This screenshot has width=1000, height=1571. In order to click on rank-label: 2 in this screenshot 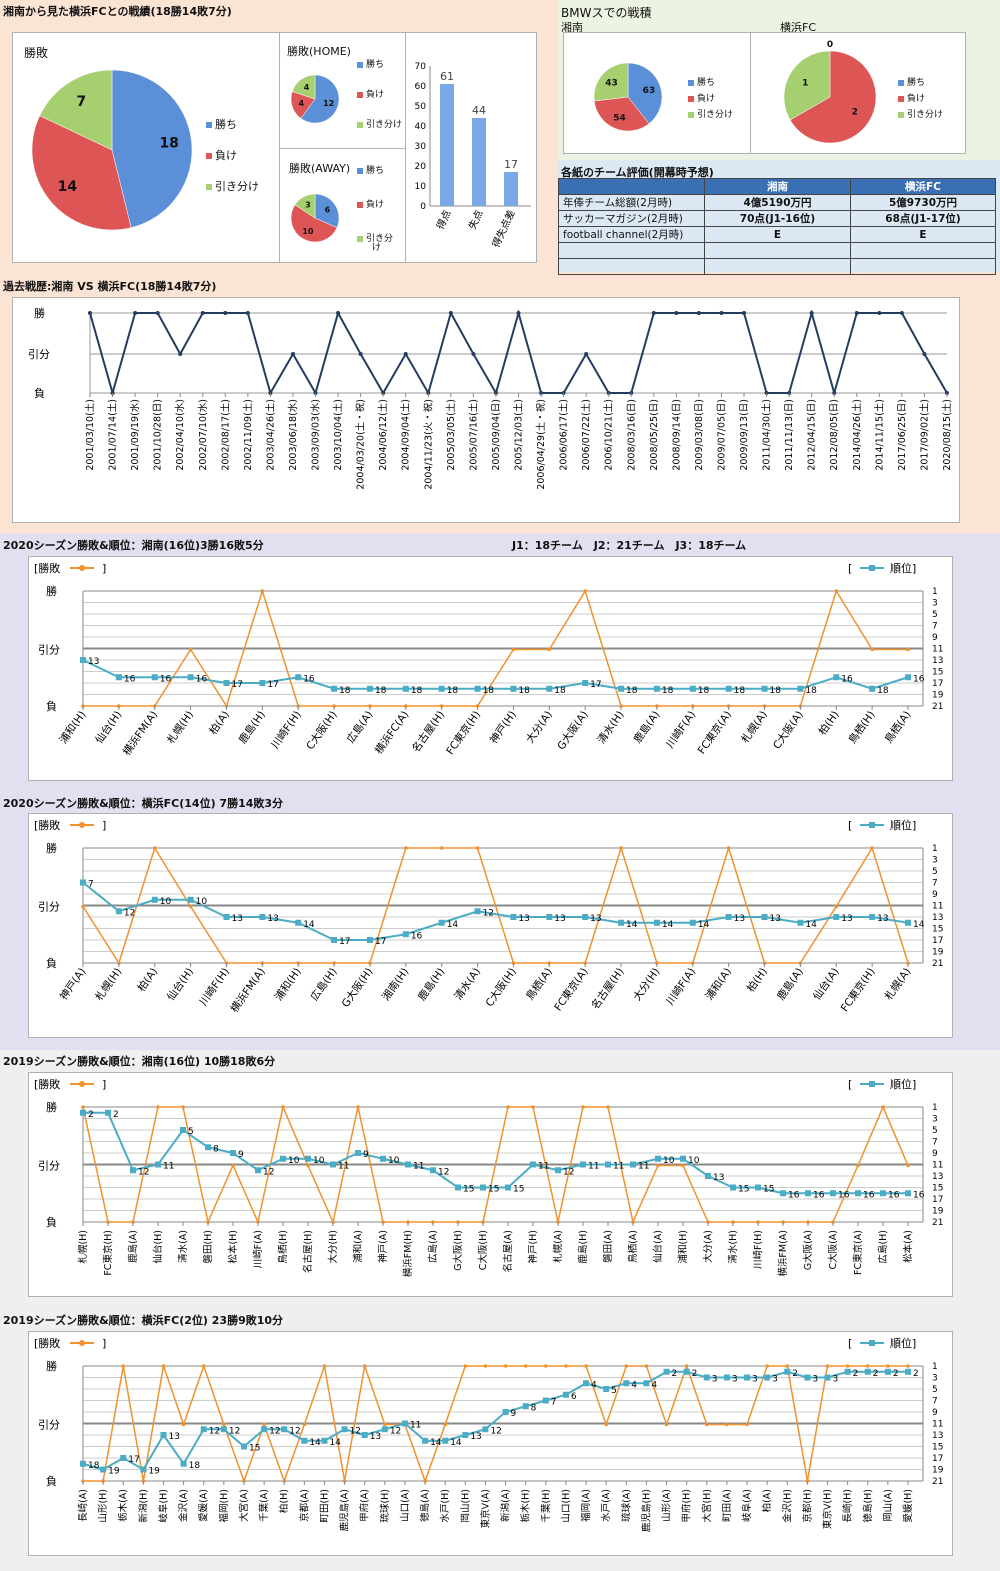, I will do `click(876, 1374)`.